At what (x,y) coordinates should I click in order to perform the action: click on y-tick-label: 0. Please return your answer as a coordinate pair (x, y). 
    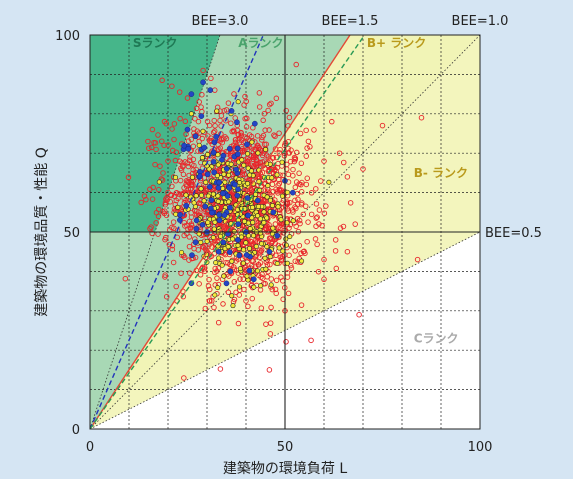
    Looking at the image, I should click on (76, 430).